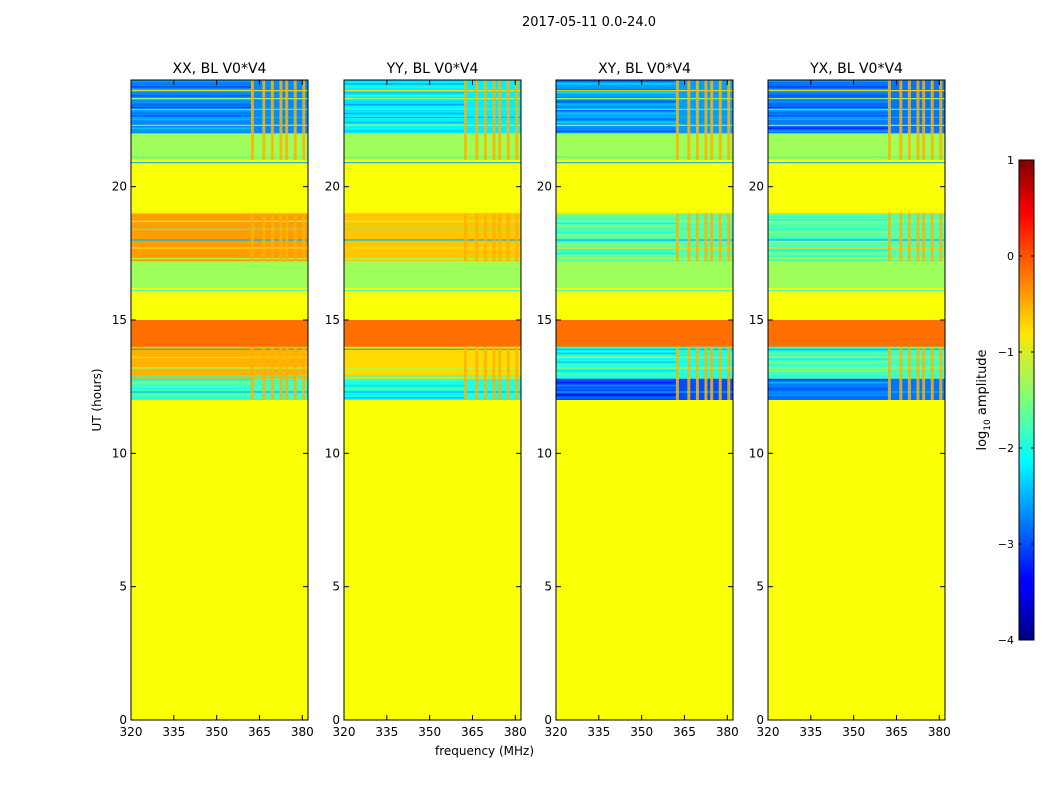 This screenshot has height=800, width=1050. Describe the element at coordinates (988, 425) in the screenshot. I see `colorbar-label-sub: 10` at that location.